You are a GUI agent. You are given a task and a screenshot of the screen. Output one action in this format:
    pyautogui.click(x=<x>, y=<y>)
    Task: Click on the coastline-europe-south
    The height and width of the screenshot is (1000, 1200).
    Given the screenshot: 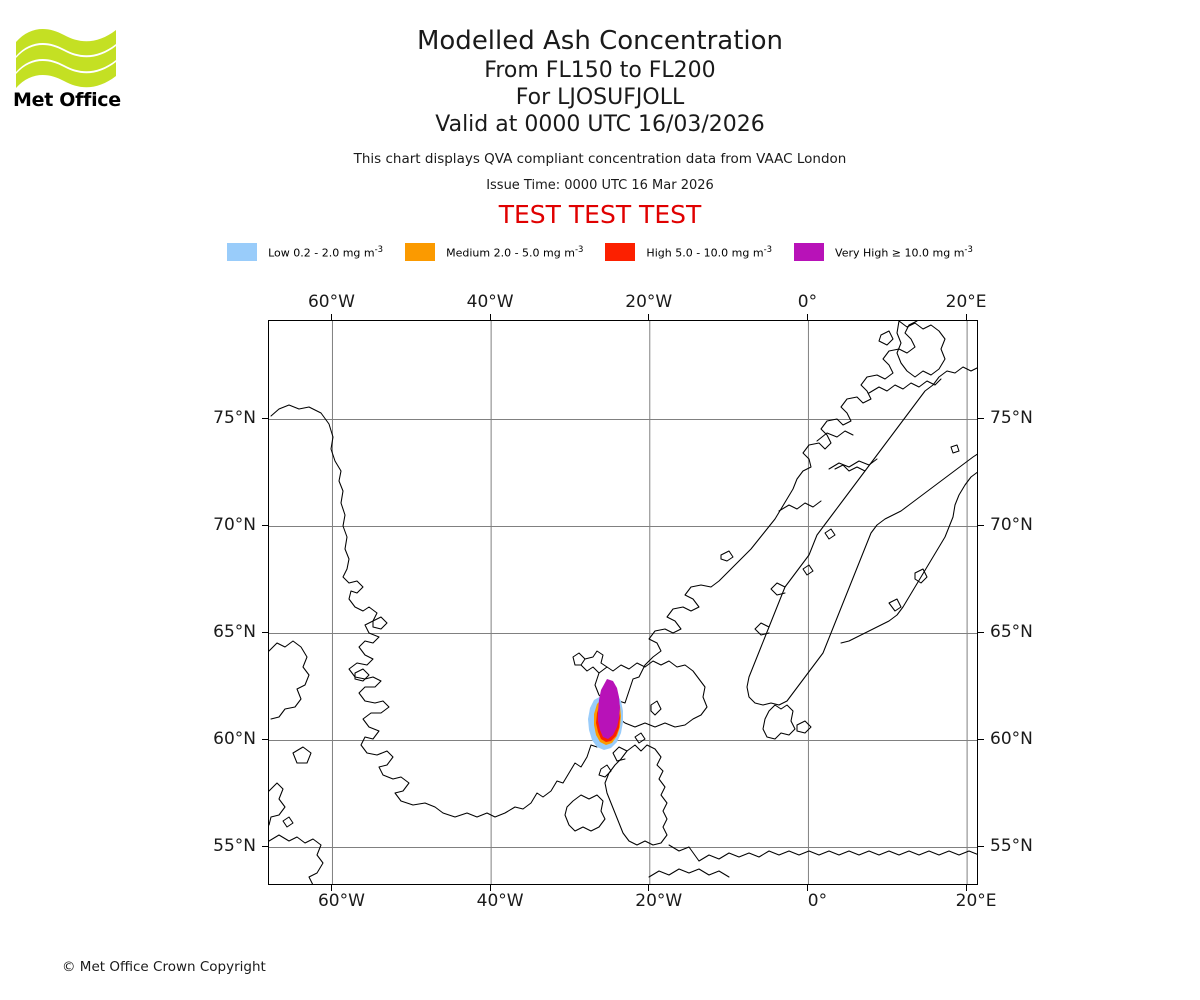 What is the action you would take?
    pyautogui.click(x=689, y=873)
    